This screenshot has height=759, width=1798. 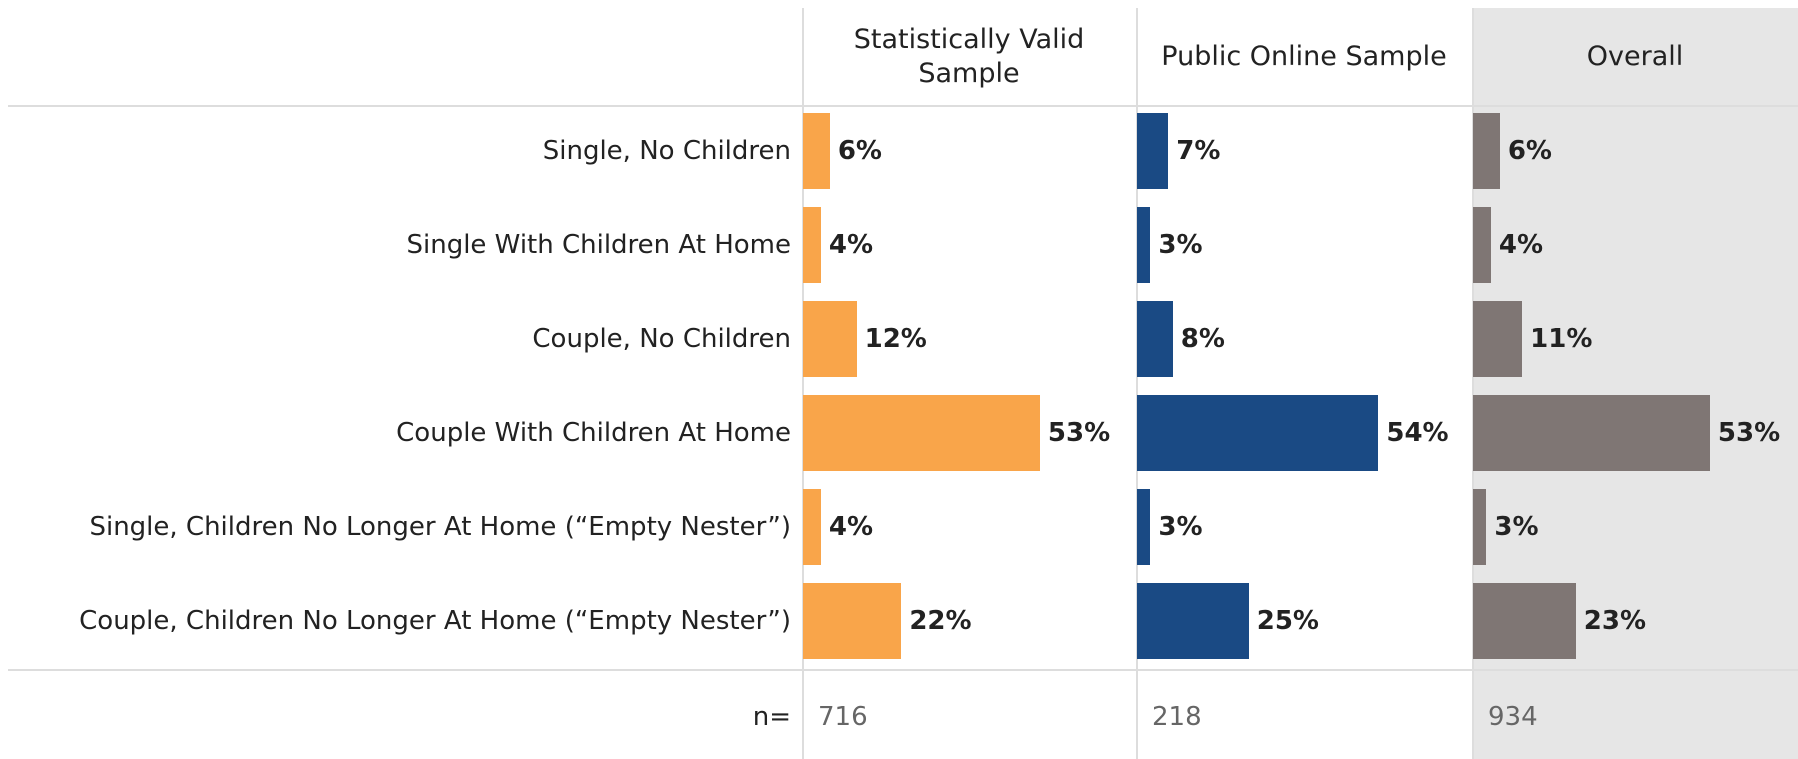 I want to click on n-value: 934, so click(x=1513, y=717).